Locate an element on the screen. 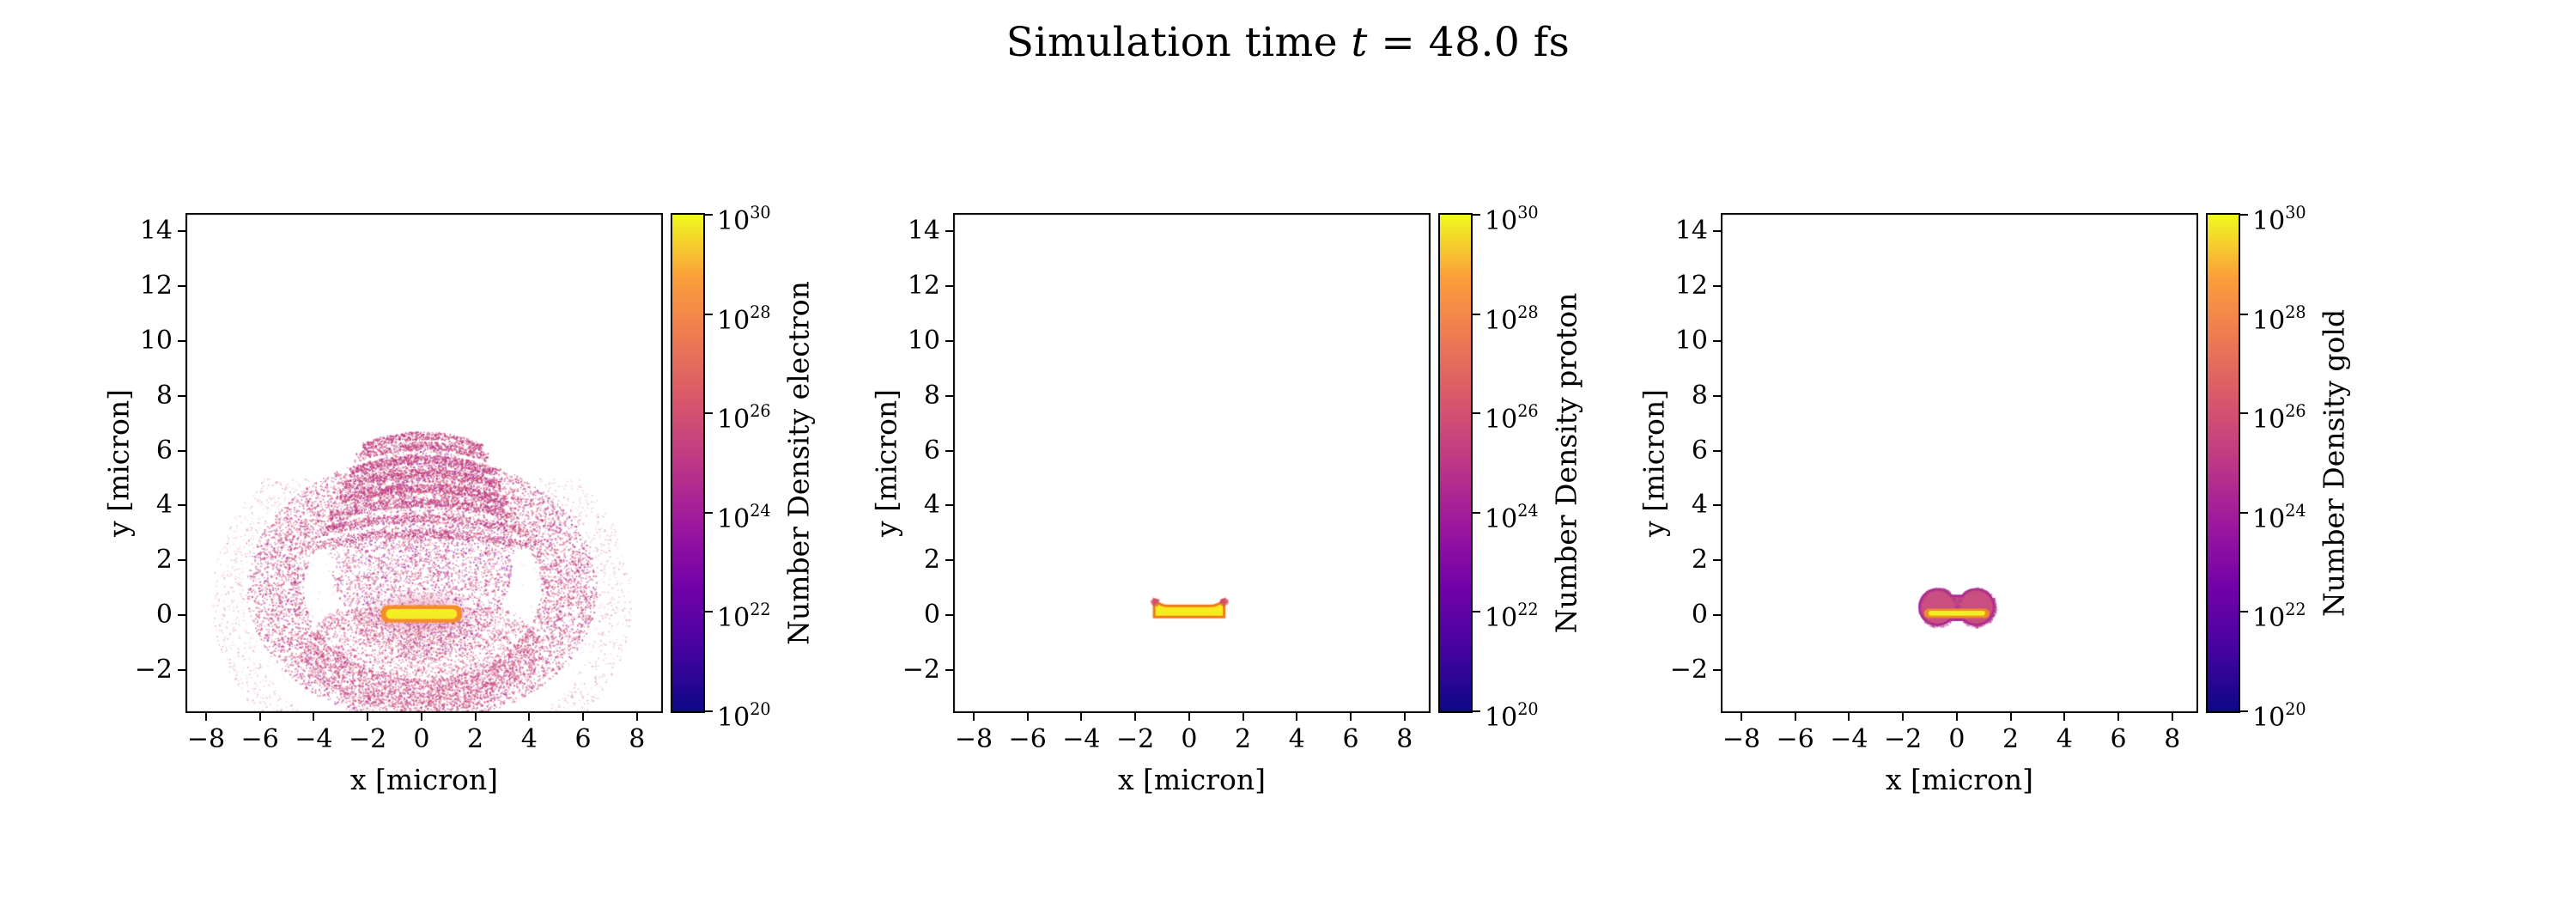 Image resolution: width=2576 pixels, height=902 pixels. colorbar-tick-label: 1026 is located at coordinates (1512, 418).